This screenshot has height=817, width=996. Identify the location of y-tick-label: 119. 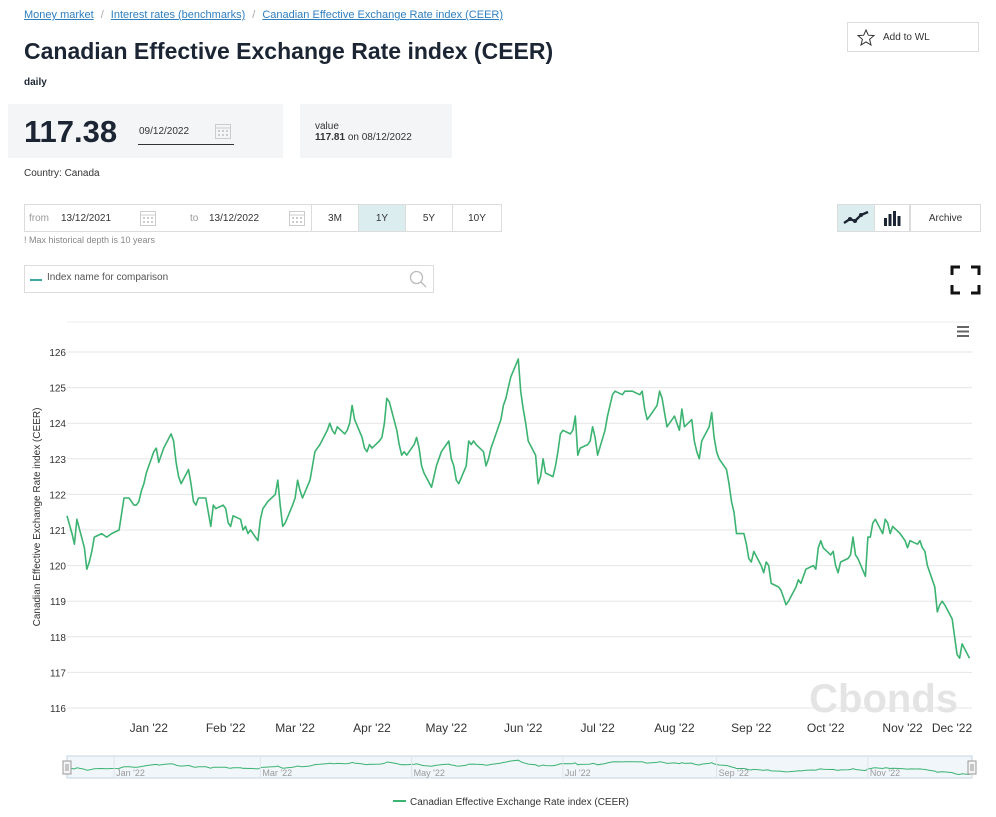
(58, 602).